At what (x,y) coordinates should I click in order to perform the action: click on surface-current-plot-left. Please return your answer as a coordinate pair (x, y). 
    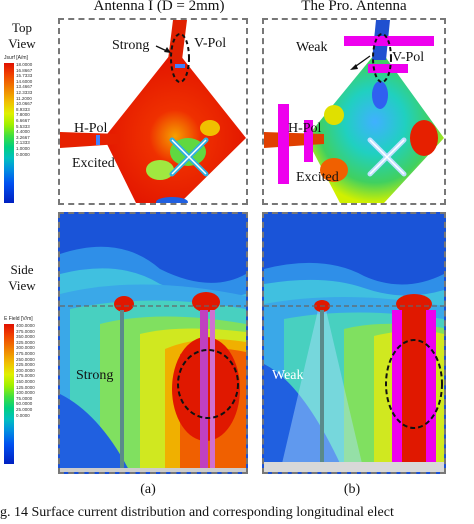
    Looking at the image, I should click on (153, 111).